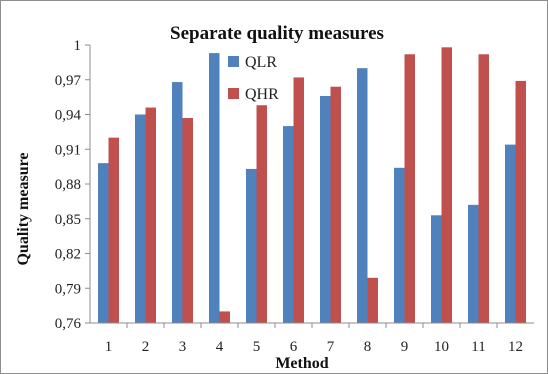 This screenshot has height=374, width=548. I want to click on y-tick-label: 0,91, so click(68, 150).